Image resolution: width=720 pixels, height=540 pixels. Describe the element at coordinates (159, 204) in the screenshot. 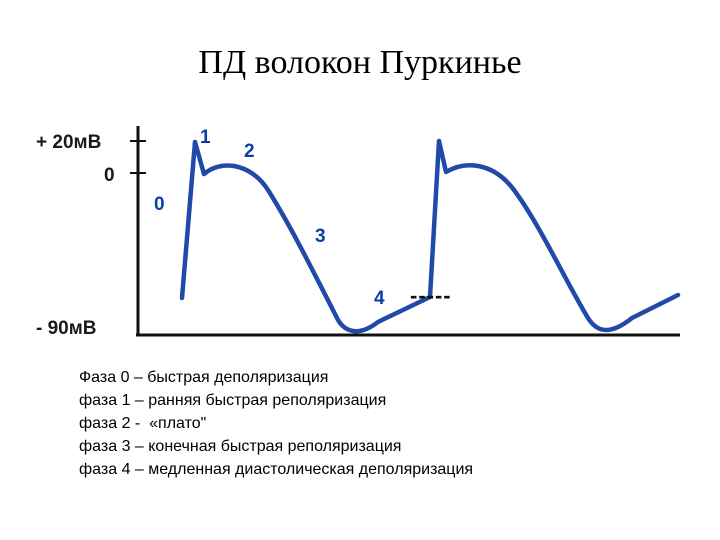

I see `phase-label-0: 0` at that location.